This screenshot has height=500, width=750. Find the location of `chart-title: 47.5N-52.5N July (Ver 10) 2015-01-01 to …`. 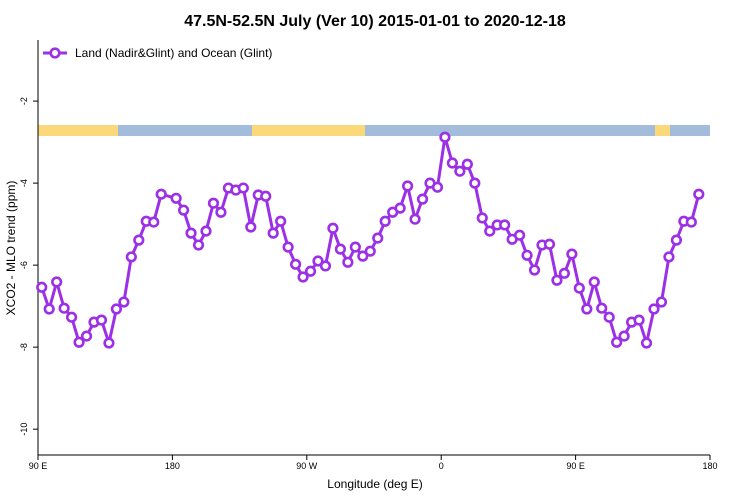

chart-title: 47.5N-52.5N July (Ver 10) 2015-01-01 to … is located at coordinates (375, 21).